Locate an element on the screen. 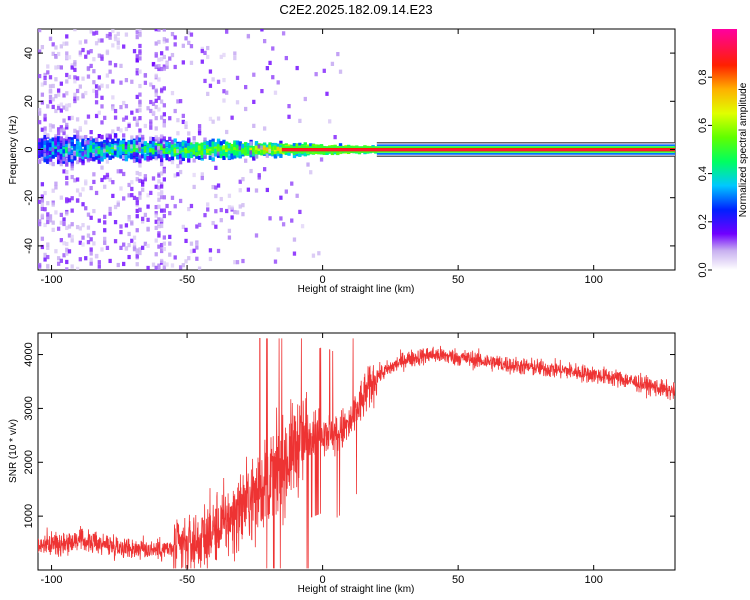 The width and height of the screenshot is (750, 600). snr-xtick-label: -50 is located at coordinates (187, 580).